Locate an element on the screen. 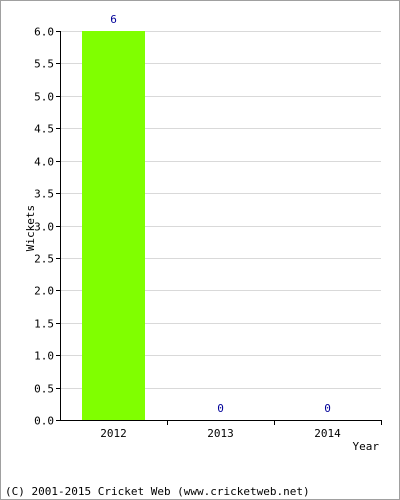  bars is located at coordinates (113, 225).